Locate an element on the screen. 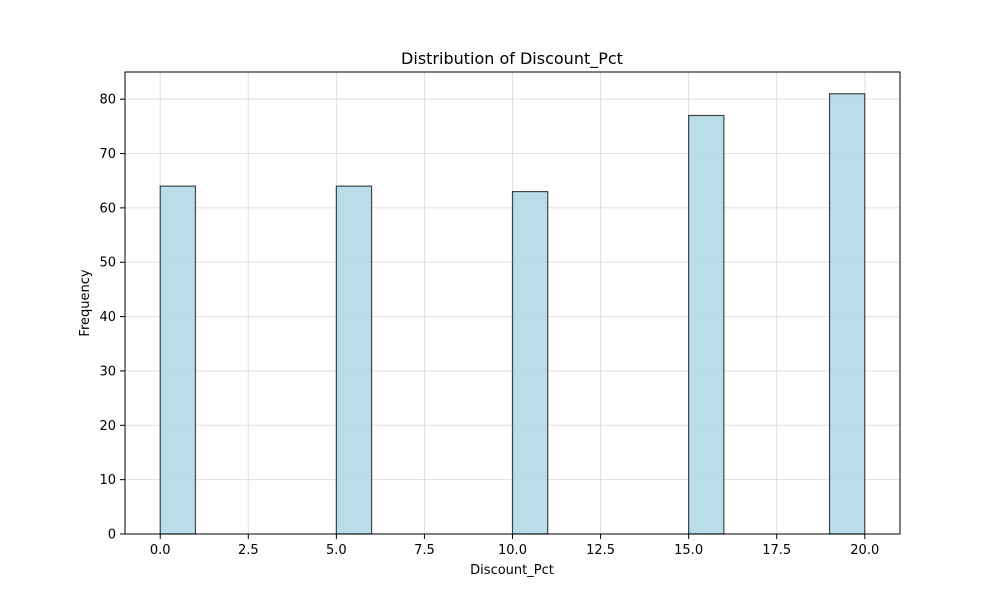 Image resolution: width=1000 pixels, height=600 pixels. y-tick-label: 30 is located at coordinates (107, 371).